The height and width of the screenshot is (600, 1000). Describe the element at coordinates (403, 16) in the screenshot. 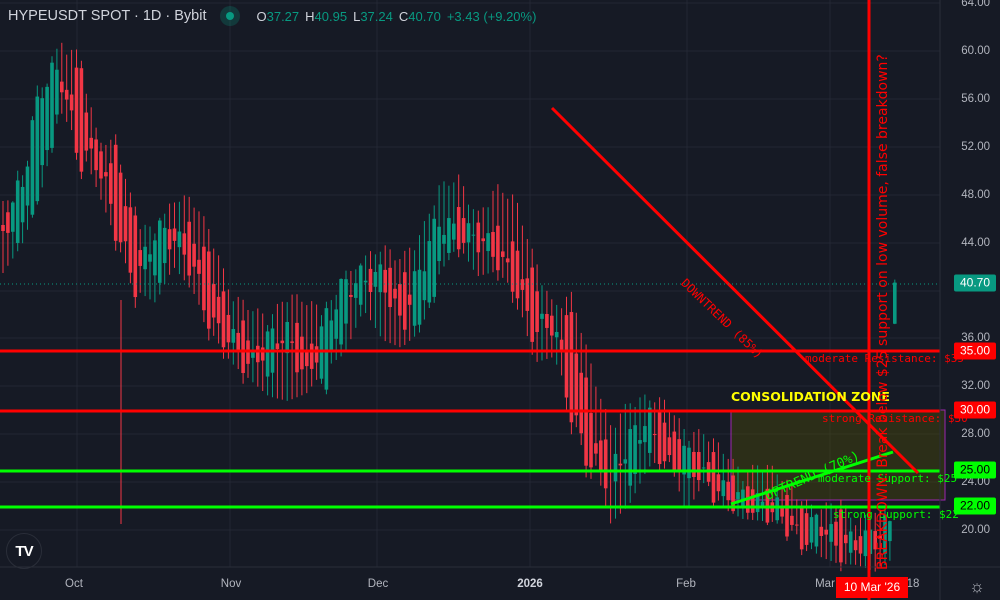

I see `close-label: C` at that location.